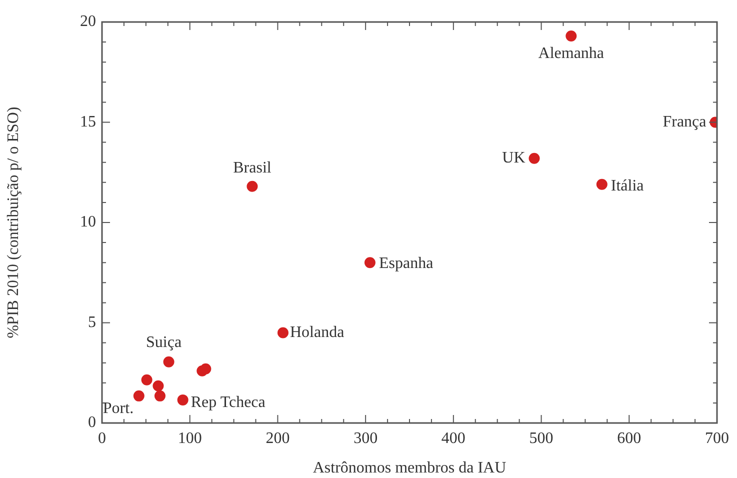  Describe the element at coordinates (317, 332) in the screenshot. I see `annotation: Holanda` at that location.